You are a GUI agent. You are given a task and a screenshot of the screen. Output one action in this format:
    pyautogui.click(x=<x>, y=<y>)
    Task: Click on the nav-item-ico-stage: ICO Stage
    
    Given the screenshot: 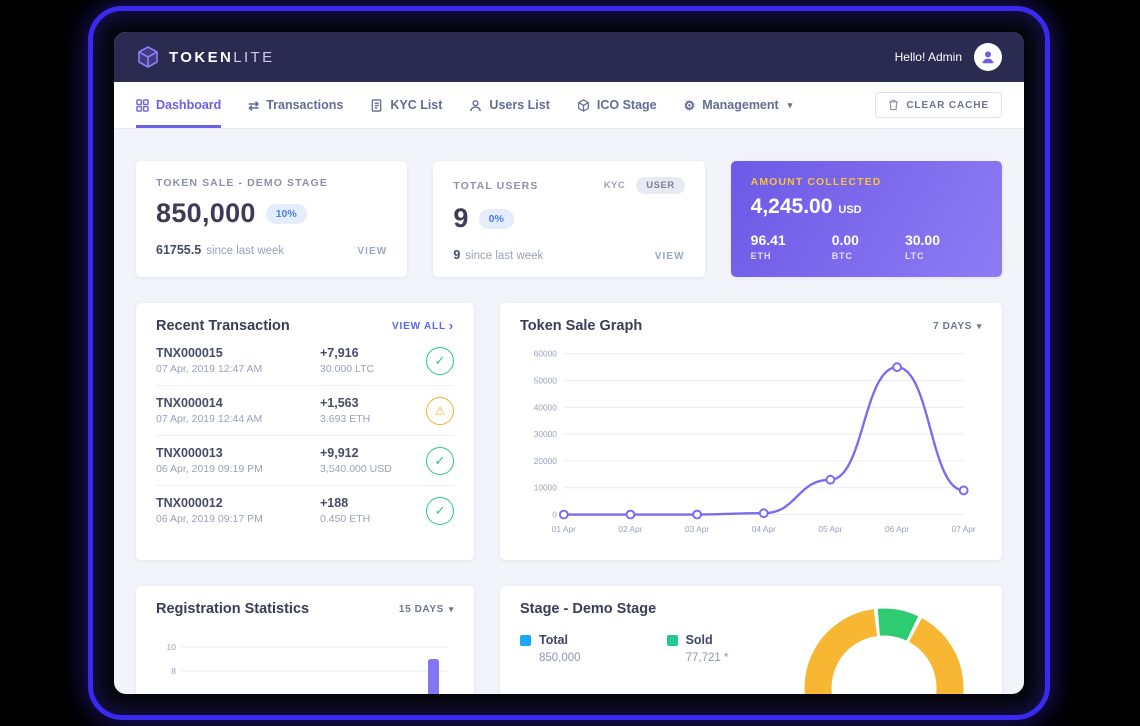 What is the action you would take?
    pyautogui.click(x=617, y=105)
    